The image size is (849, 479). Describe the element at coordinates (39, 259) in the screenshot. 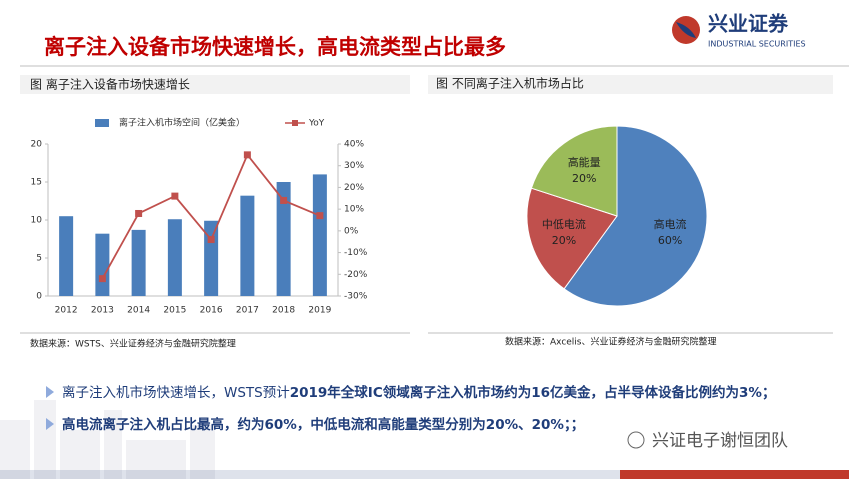

I see `y-tick-label: 5` at that location.